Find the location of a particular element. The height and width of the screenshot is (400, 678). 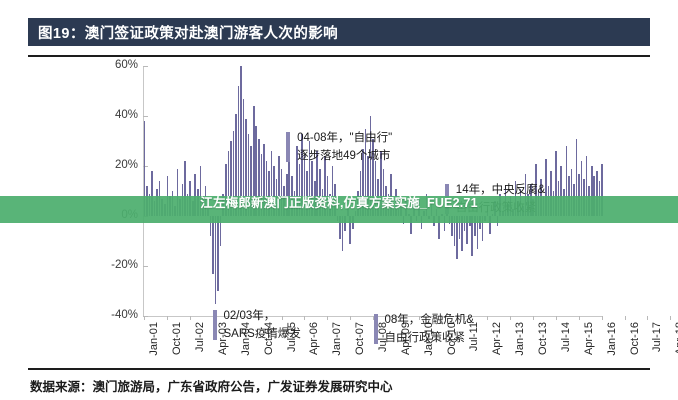

x-tick-label: Jan-01 is located at coordinates (154, 339).